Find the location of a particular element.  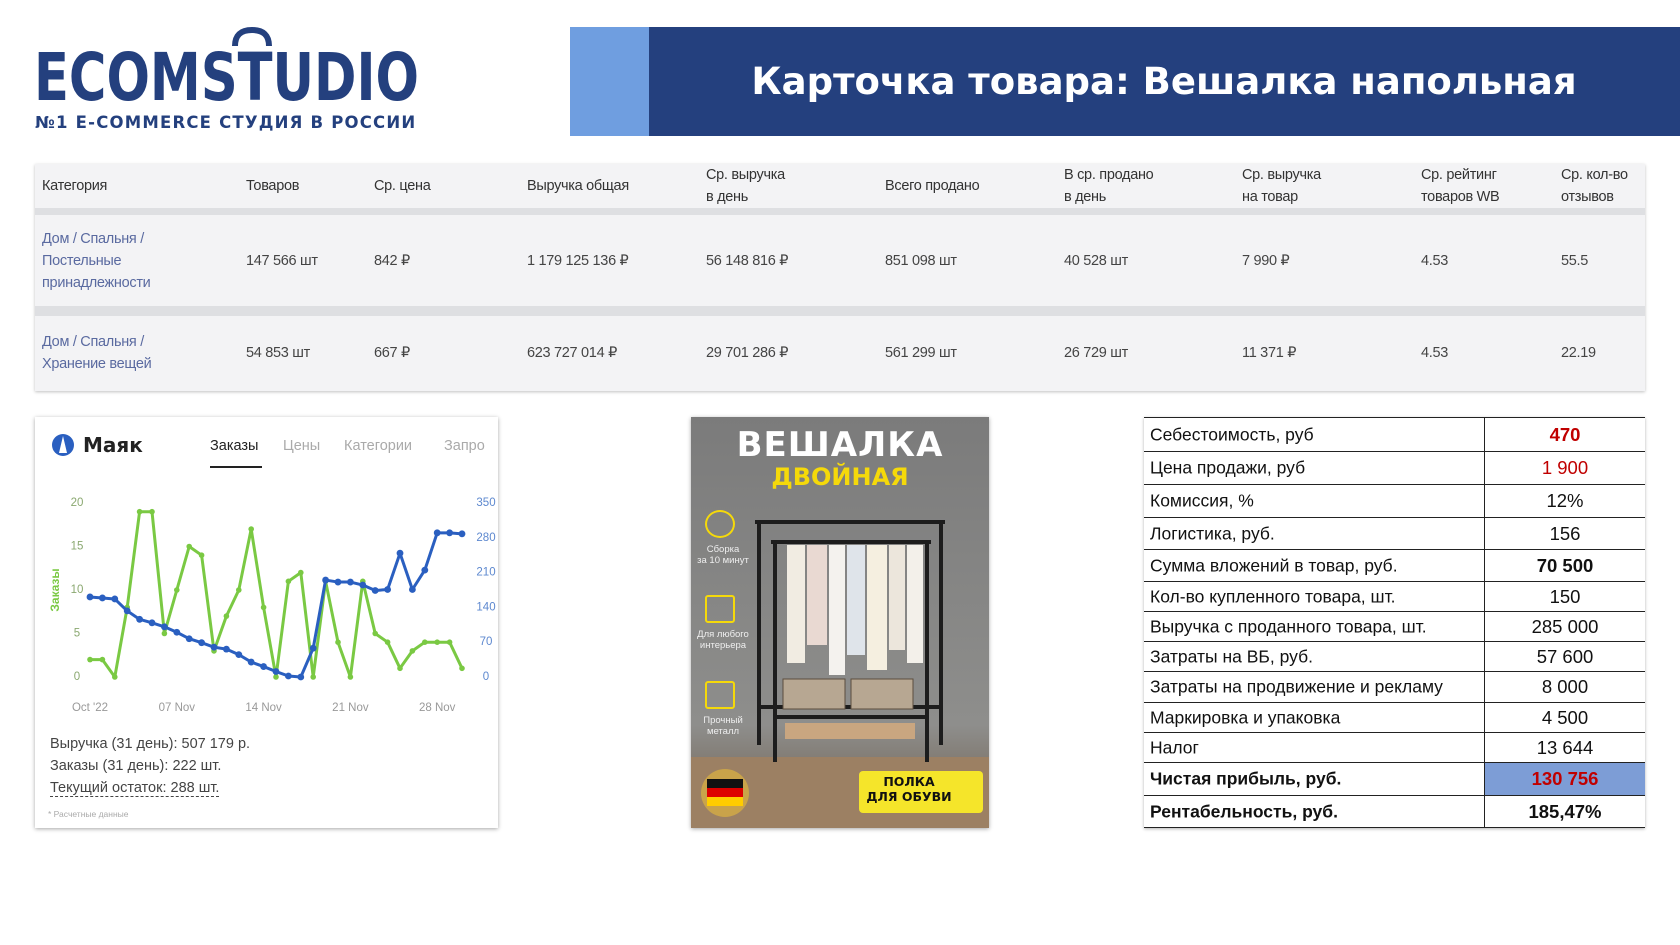

column-header: Товаров is located at coordinates (273, 186).